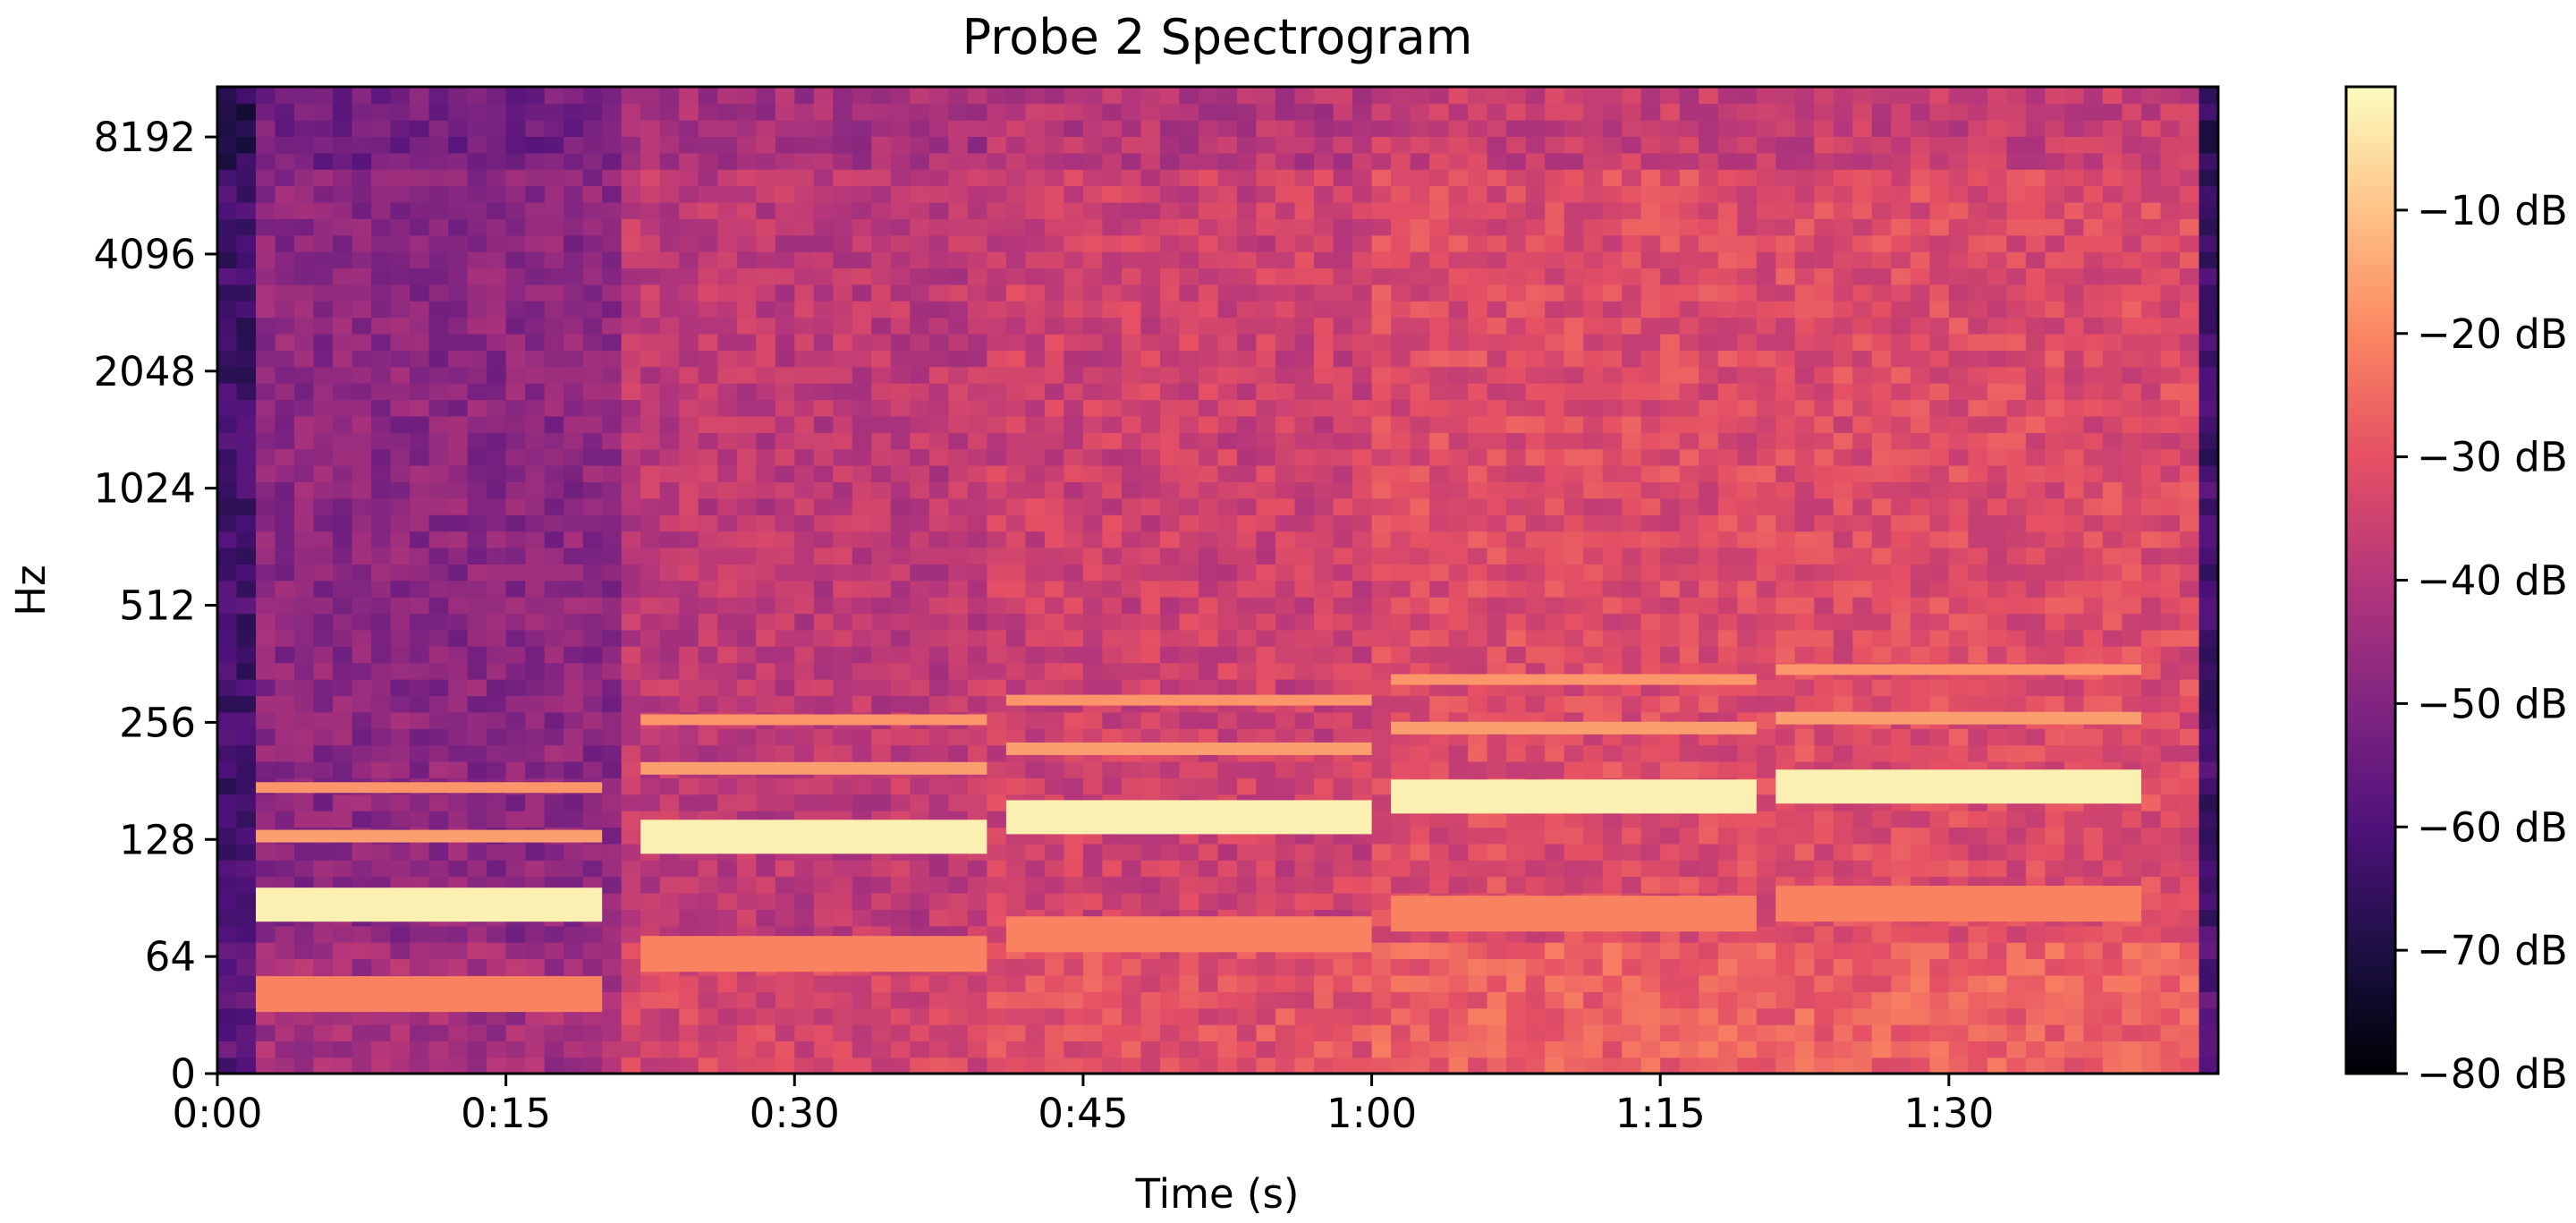 The height and width of the screenshot is (1223, 2576). I want to click on y-axis-ticks: 0 64 128 256 512 1024 2048 4096 8192, so click(155, 606).